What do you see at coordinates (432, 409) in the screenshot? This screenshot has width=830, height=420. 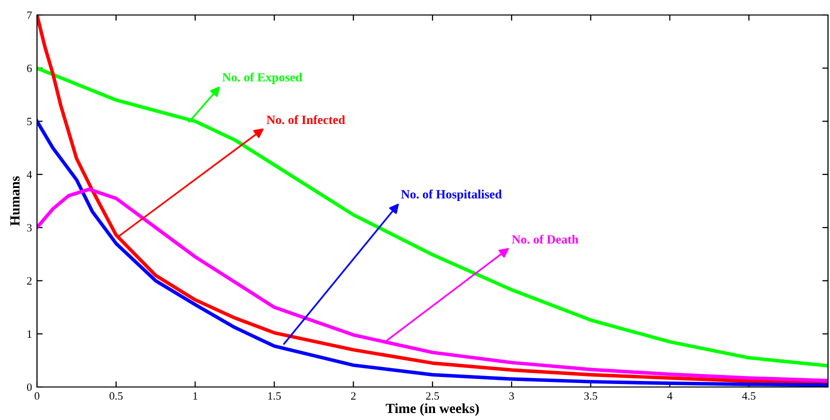 I see `x-axis-title: Time (in weeks)` at bounding box center [432, 409].